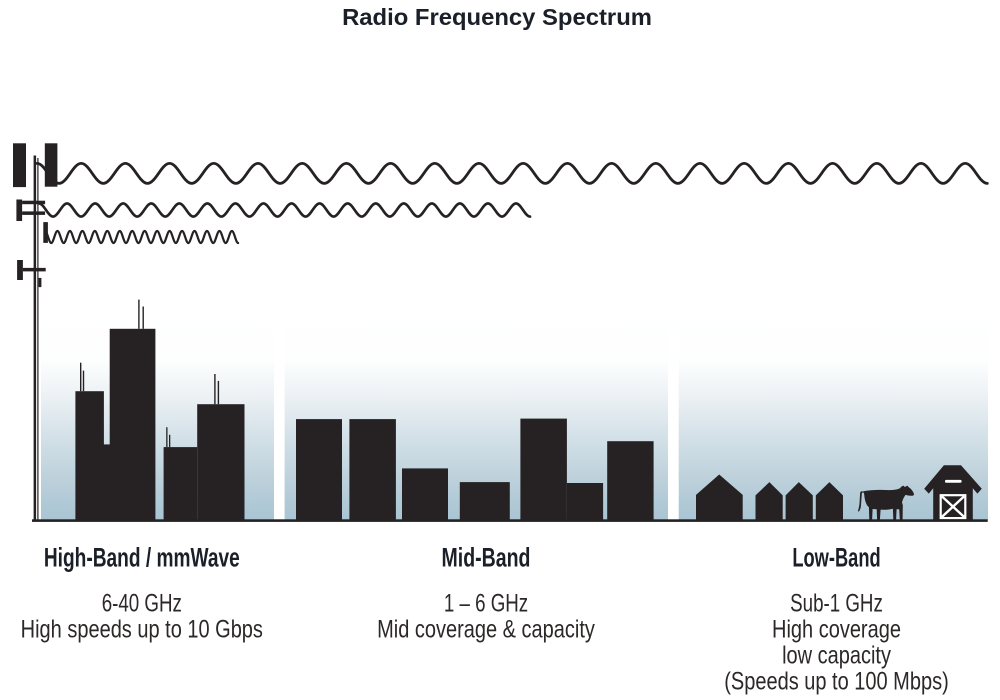 The height and width of the screenshot is (700, 1000). What do you see at coordinates (512, 173) in the screenshot?
I see `low-frequency-wave-icon` at bounding box center [512, 173].